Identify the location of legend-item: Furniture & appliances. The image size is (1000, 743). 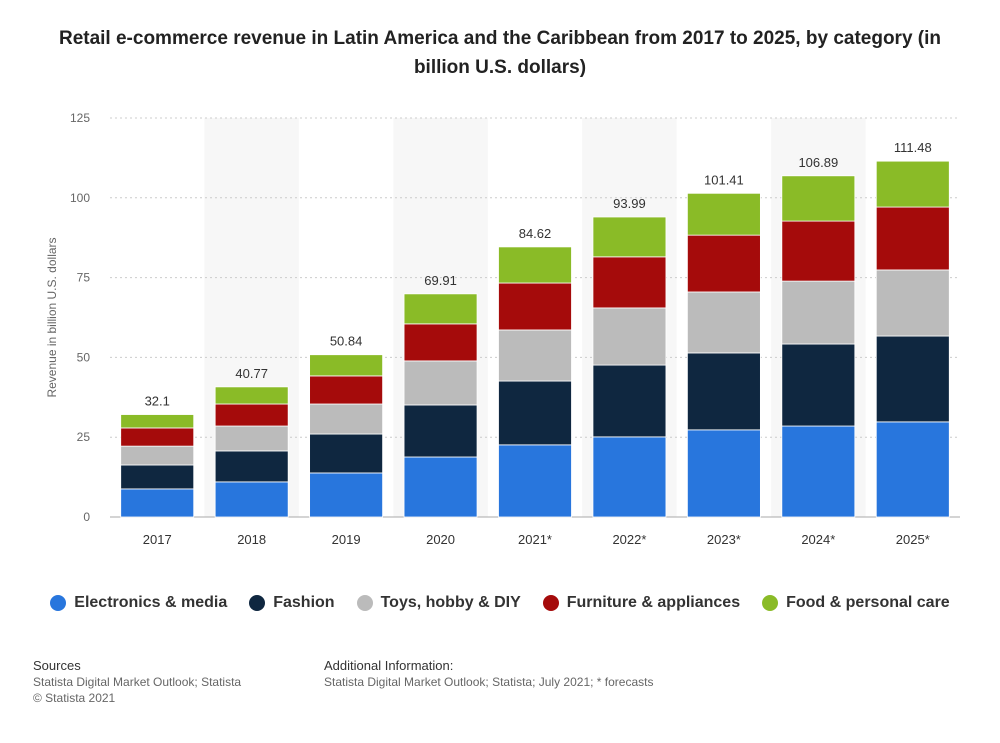
(641, 603).